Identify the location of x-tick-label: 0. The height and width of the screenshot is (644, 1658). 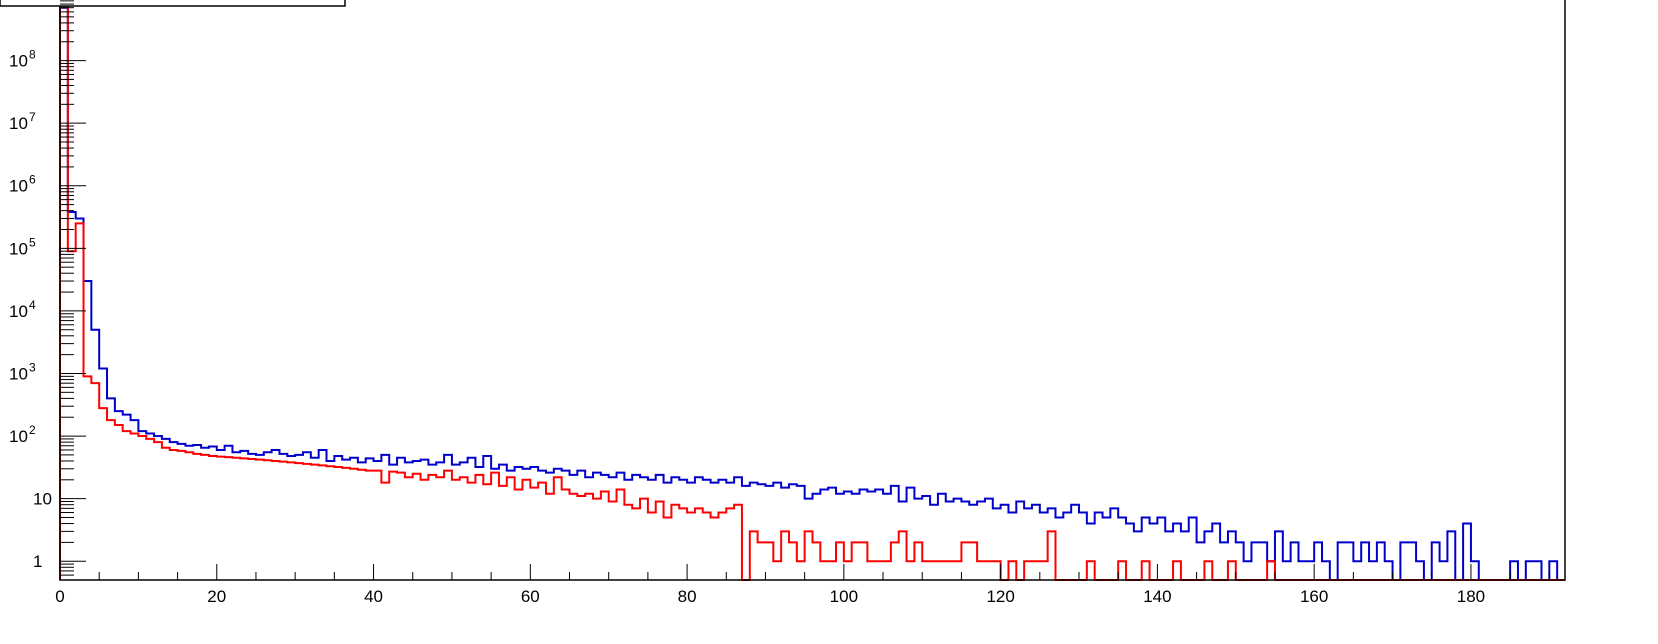
(59, 596).